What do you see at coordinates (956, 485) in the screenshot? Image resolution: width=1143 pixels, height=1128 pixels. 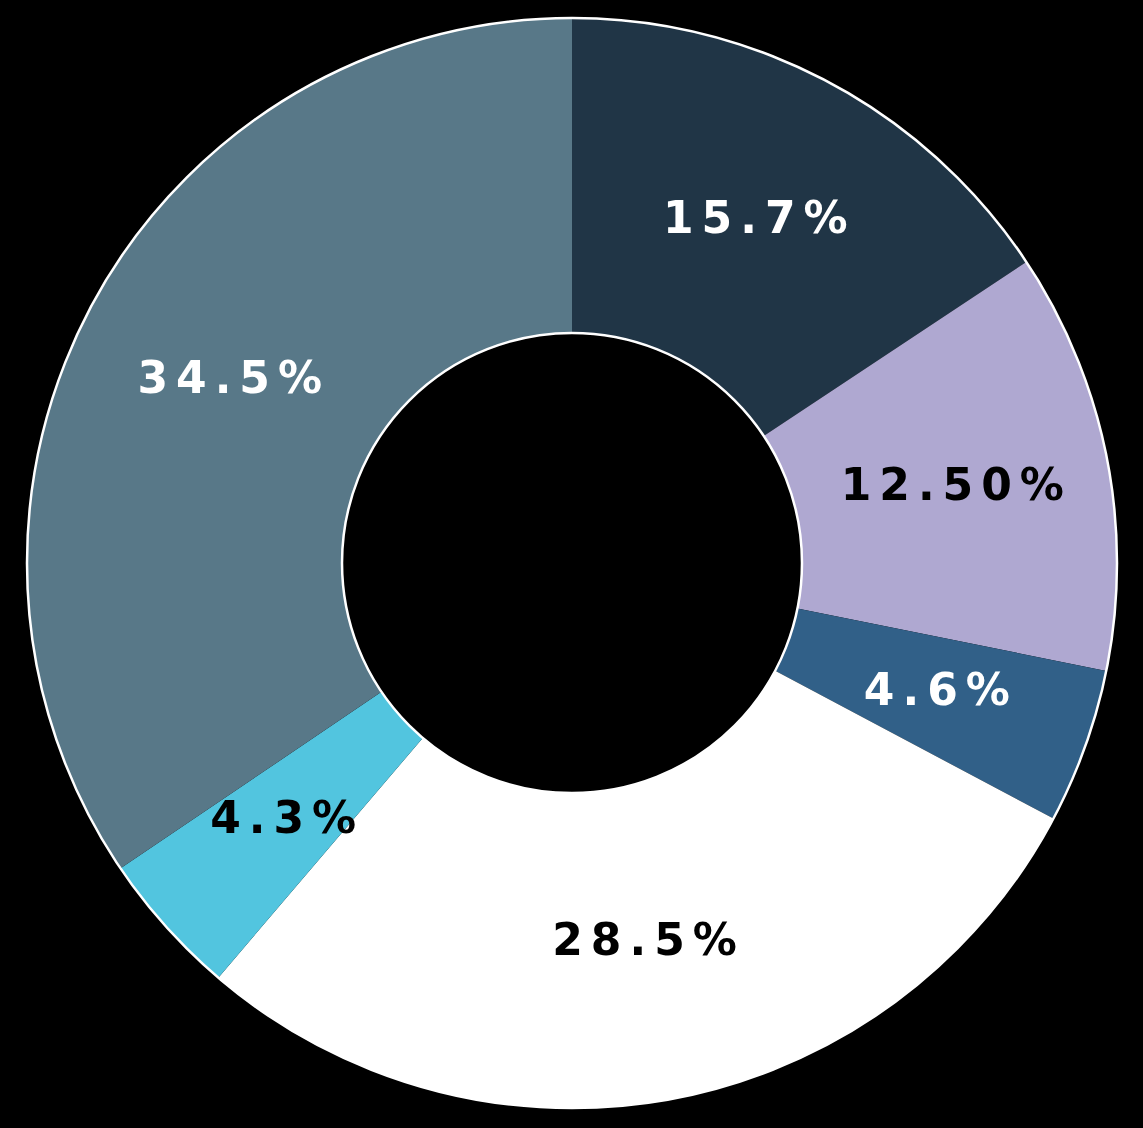 I see `data-label: 12.50%` at bounding box center [956, 485].